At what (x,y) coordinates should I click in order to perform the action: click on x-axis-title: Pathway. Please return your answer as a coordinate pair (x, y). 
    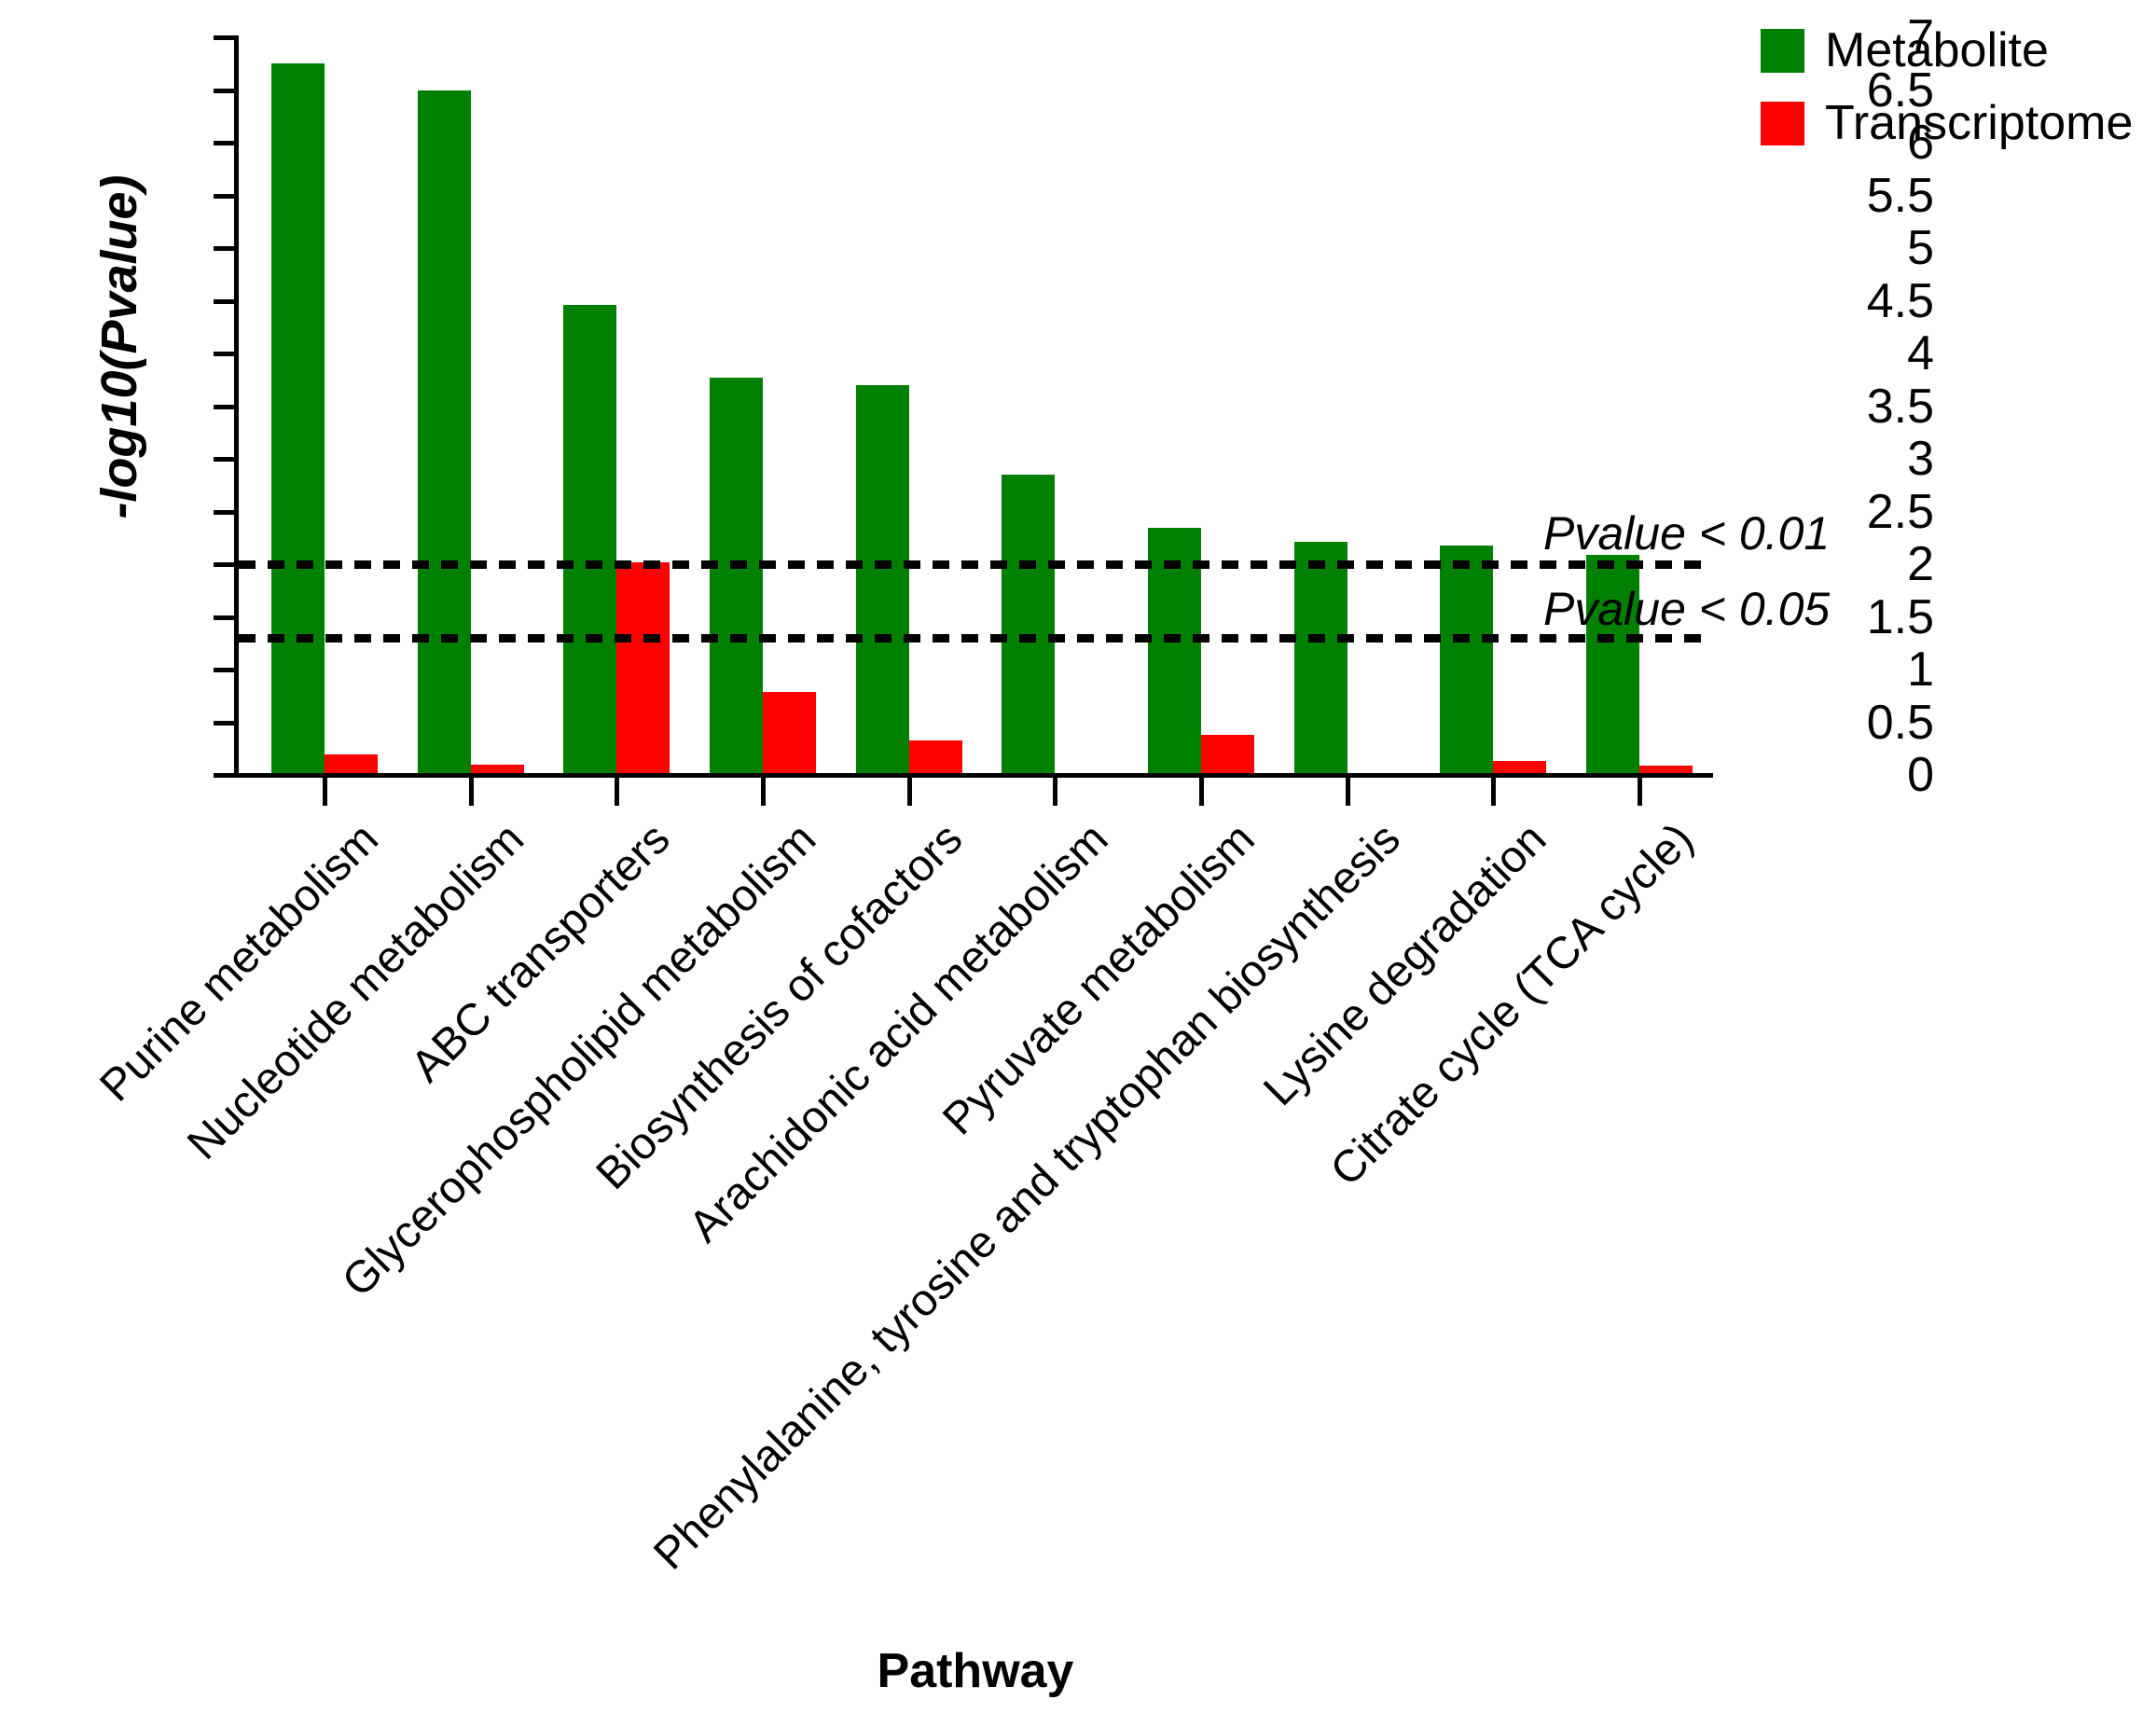
    Looking at the image, I should click on (976, 1671).